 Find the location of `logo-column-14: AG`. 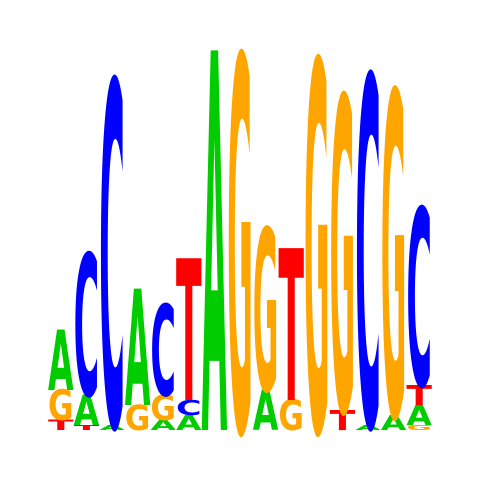

logo-column-14: AG is located at coordinates (394, 242).